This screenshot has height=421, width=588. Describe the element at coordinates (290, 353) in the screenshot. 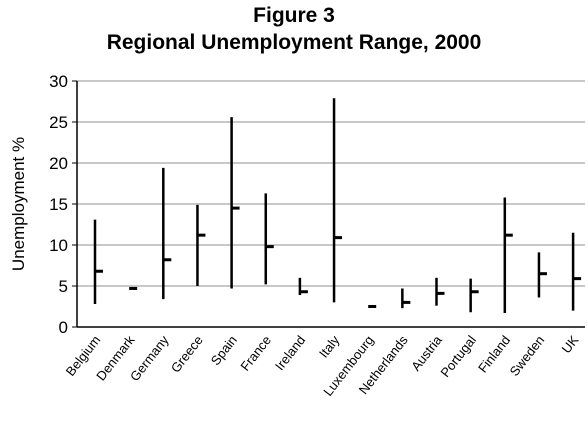

I see `x-tick-label: Ireland` at that location.